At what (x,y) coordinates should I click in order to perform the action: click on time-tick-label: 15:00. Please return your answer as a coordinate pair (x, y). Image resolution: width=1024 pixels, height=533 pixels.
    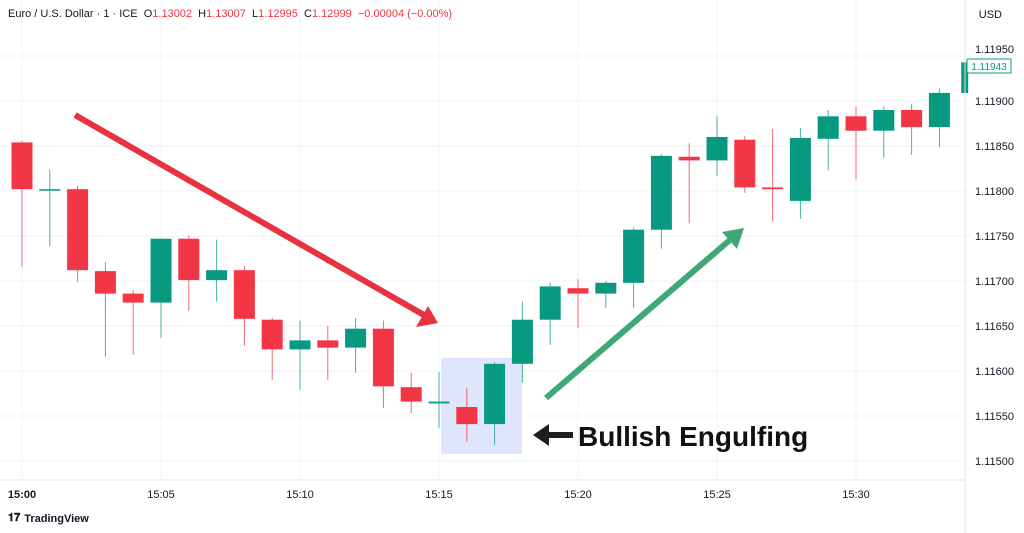
    Looking at the image, I should click on (22, 495).